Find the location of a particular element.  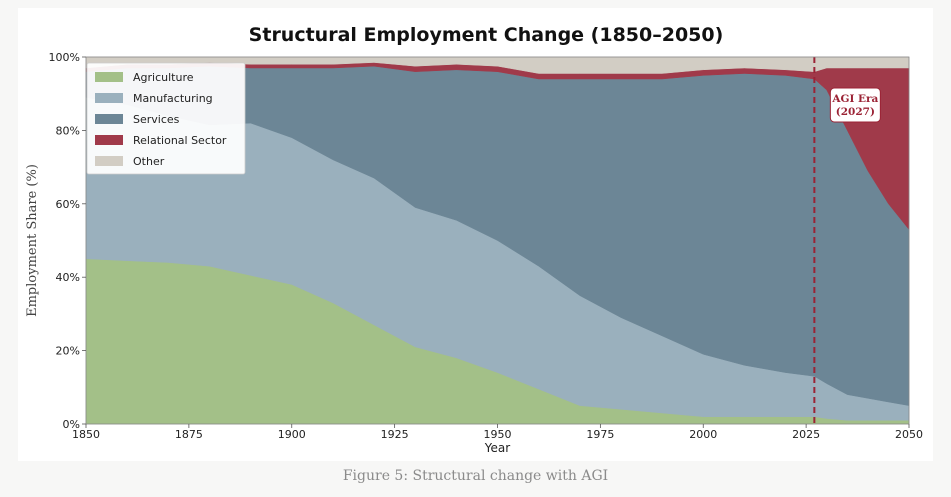

annotation-text: AGI Era is located at coordinates (854, 99).